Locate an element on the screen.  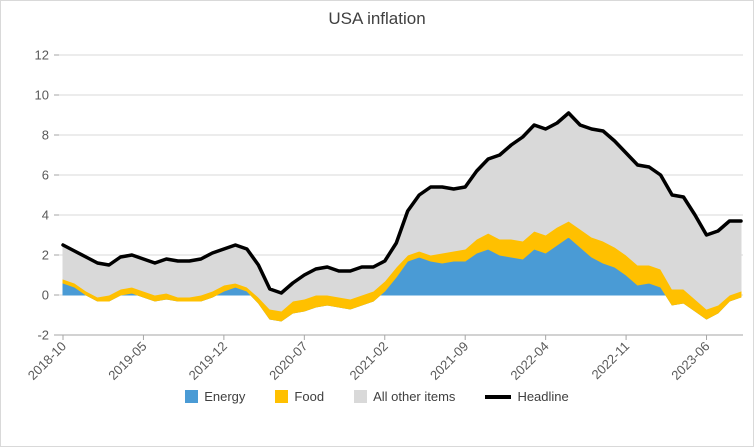
y-axis-label-12: 12 is located at coordinates (42, 55).